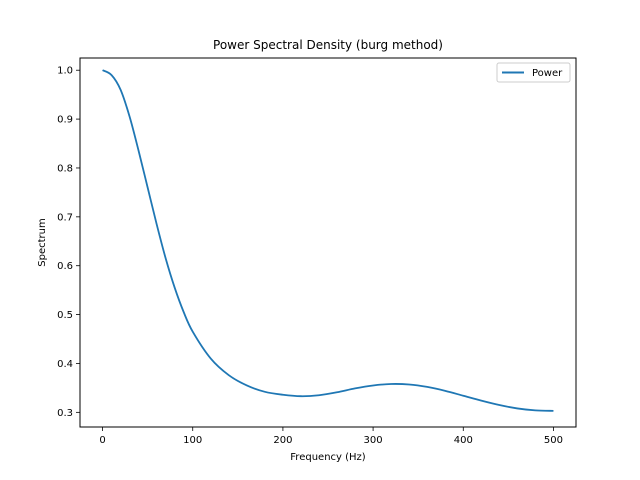 This screenshot has width=640, height=480. Describe the element at coordinates (553, 440) in the screenshot. I see `x-tick-label: 500` at that location.